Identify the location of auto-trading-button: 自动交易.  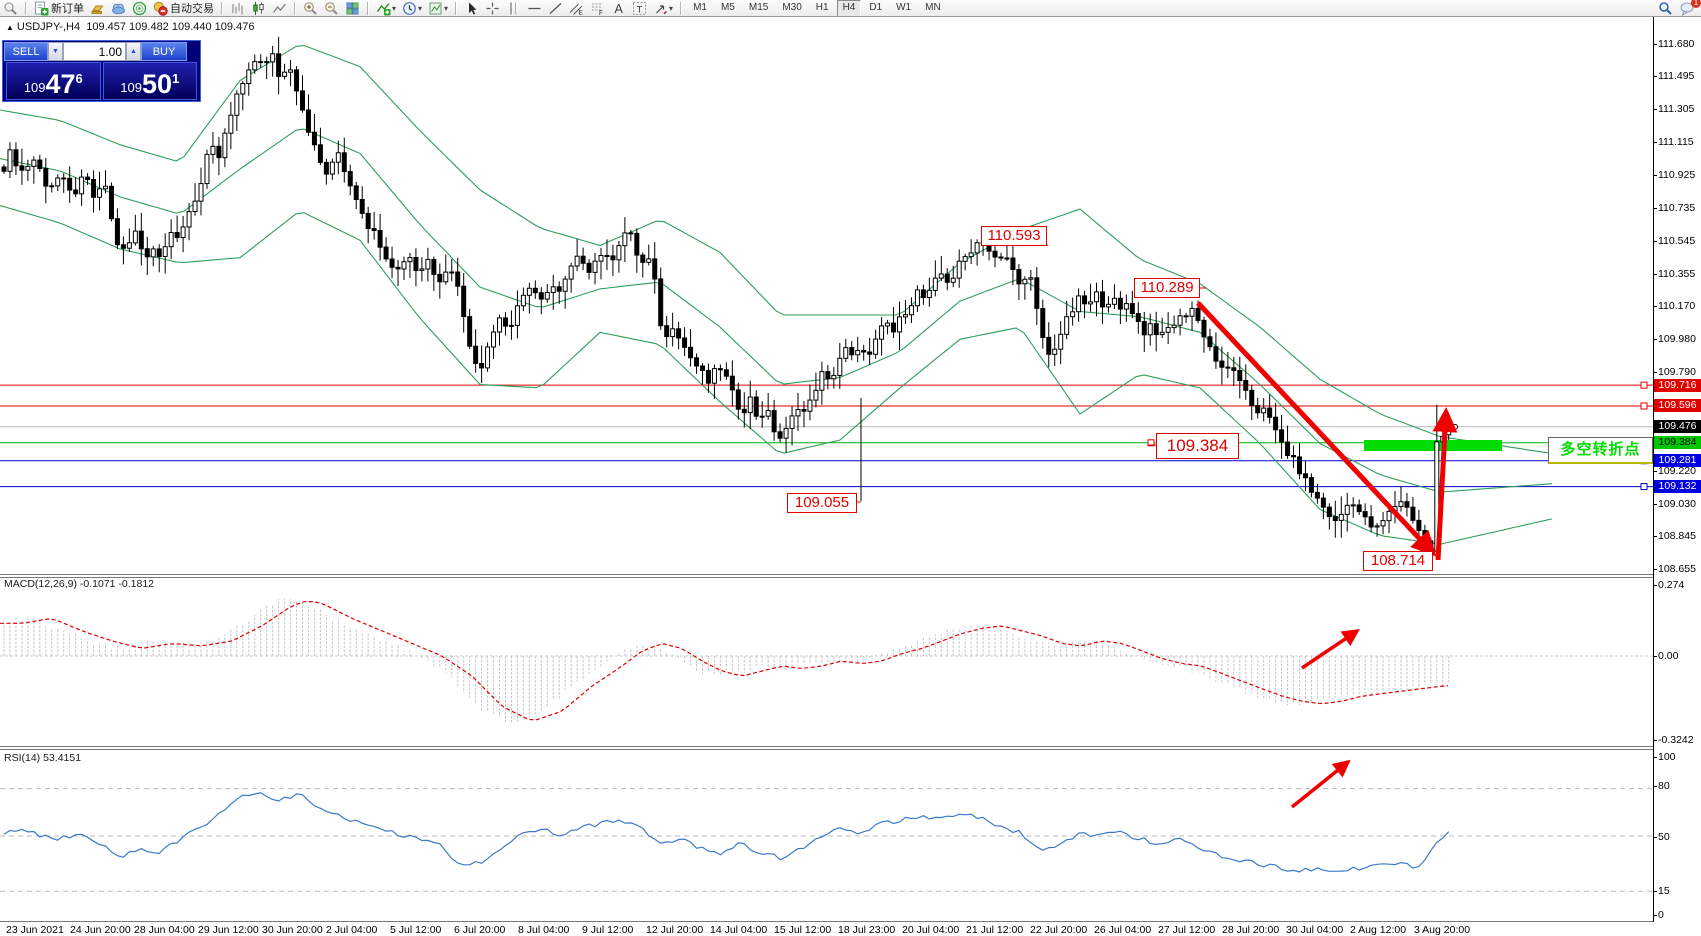
(183, 8).